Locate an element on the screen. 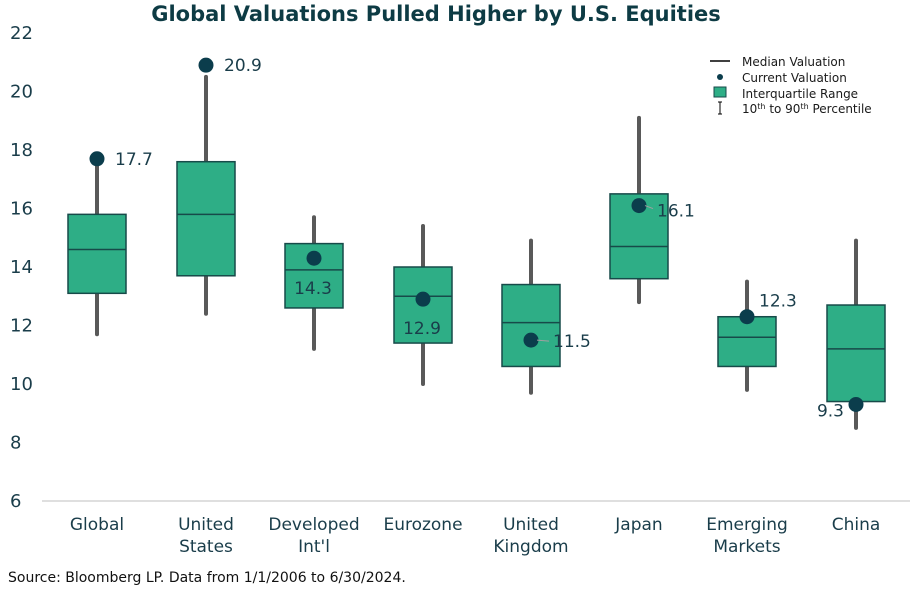 Image resolution: width=914 pixels, height=589 pixels. box-group: 12.3 is located at coordinates (757, 335).